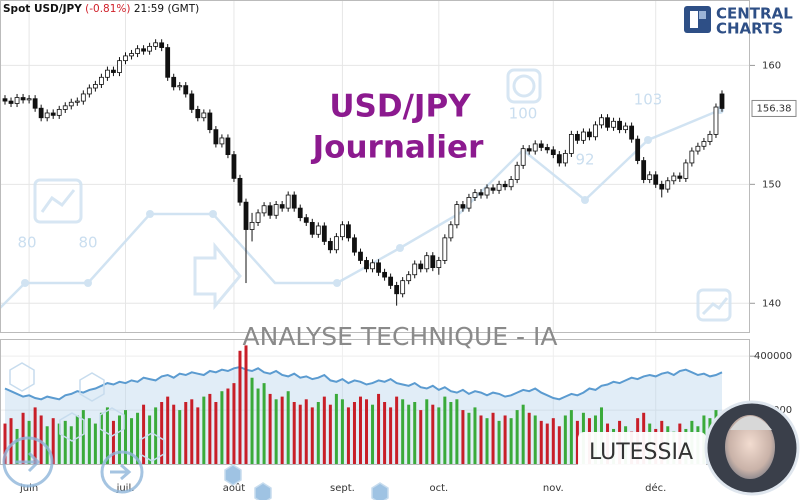  What do you see at coordinates (73, 465) in the screenshot?
I see `arrow-circles` at bounding box center [73, 465].